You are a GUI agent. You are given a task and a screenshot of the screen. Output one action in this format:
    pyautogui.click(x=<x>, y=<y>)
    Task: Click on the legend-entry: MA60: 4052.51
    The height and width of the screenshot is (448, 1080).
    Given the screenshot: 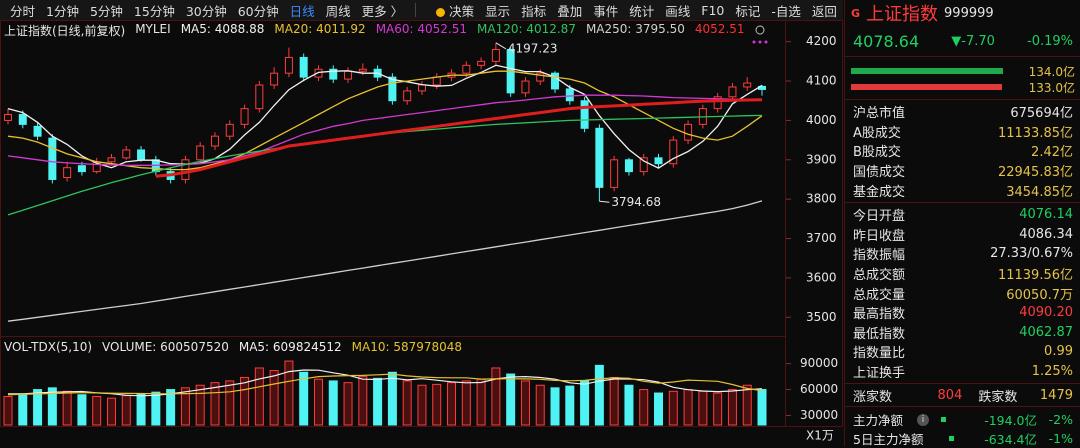 What is the action you would take?
    pyautogui.click(x=421, y=29)
    